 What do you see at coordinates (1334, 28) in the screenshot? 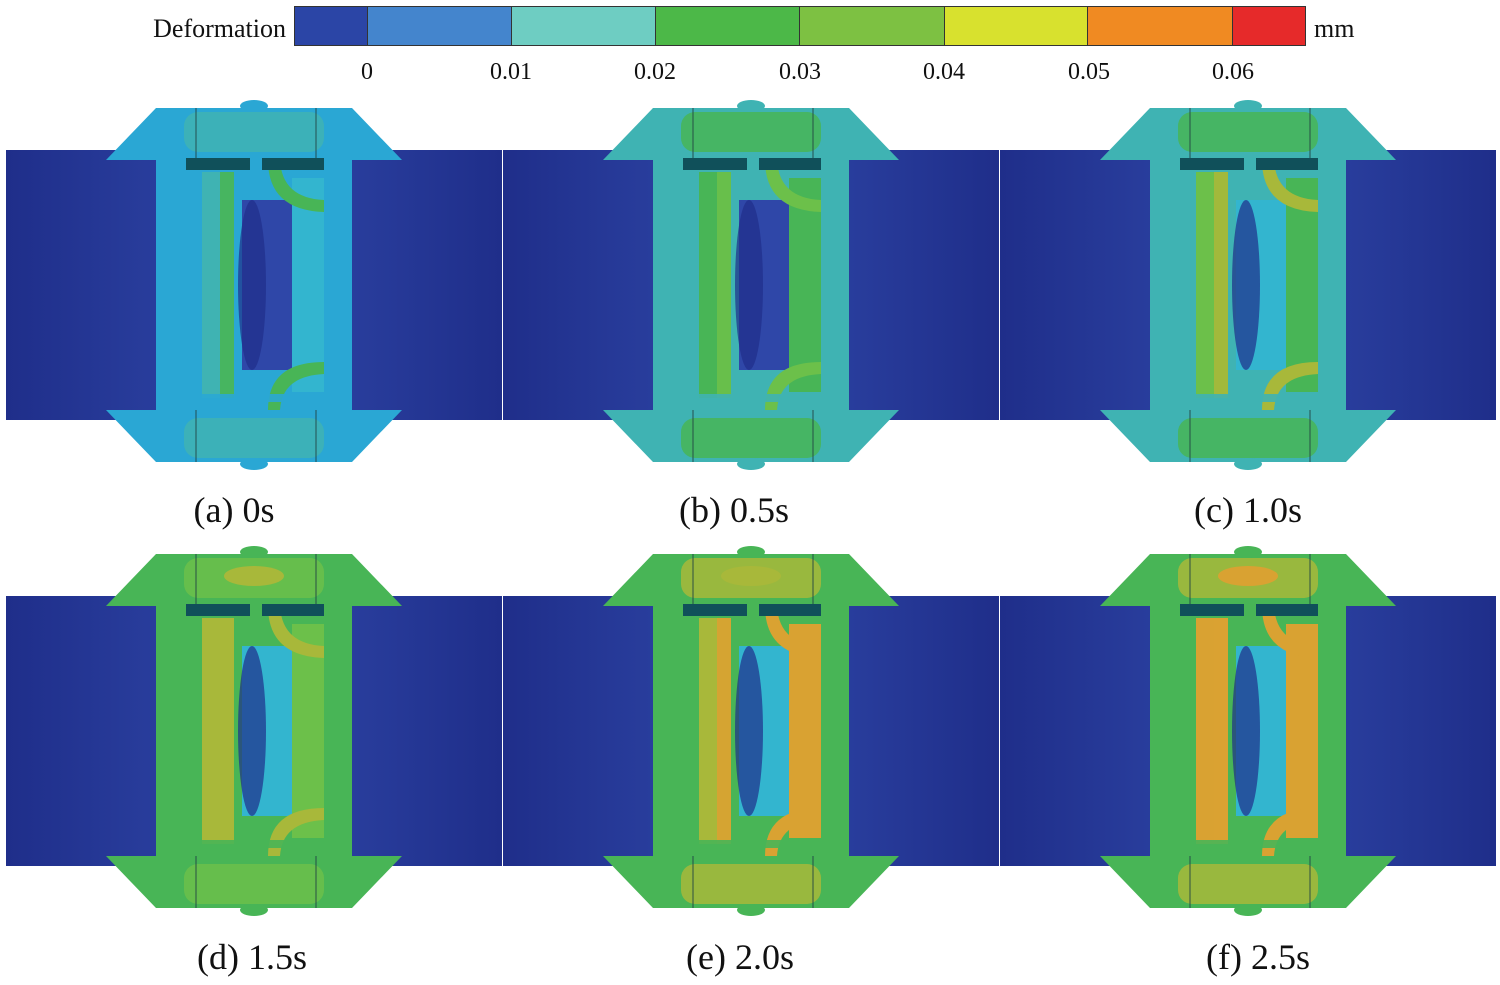
I see `legend-unit: mm` at bounding box center [1334, 28].